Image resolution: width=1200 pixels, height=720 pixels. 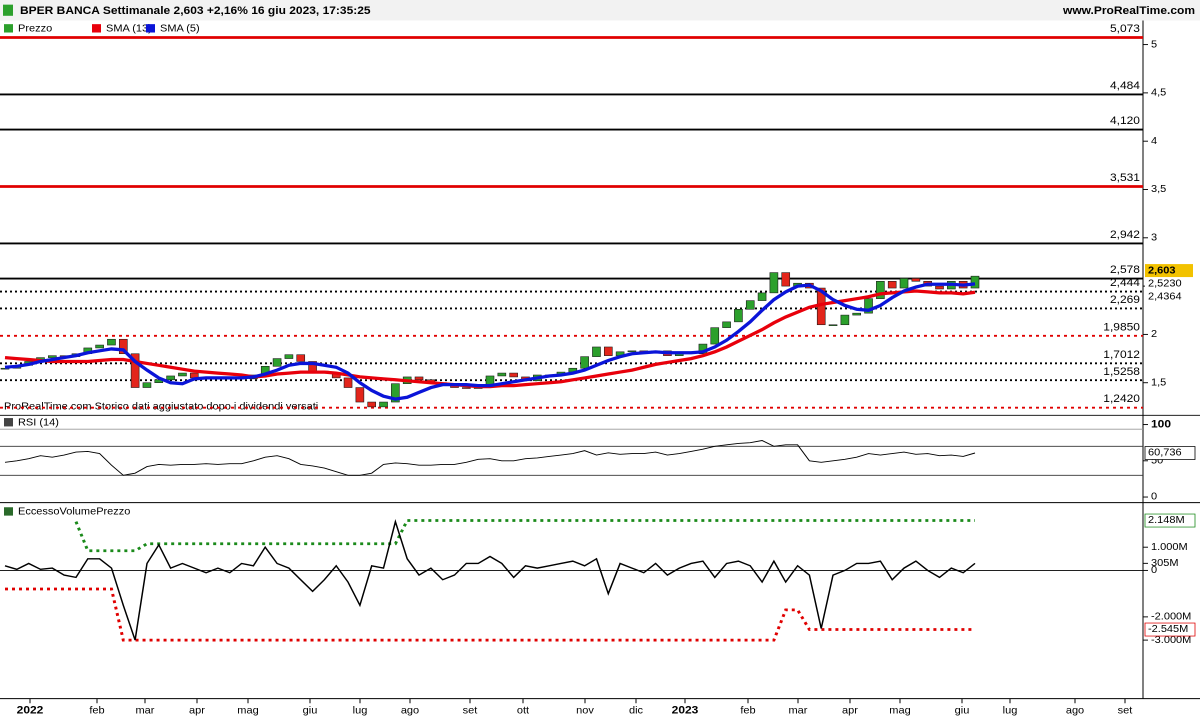 I want to click on upper-band, so click(x=524, y=536).